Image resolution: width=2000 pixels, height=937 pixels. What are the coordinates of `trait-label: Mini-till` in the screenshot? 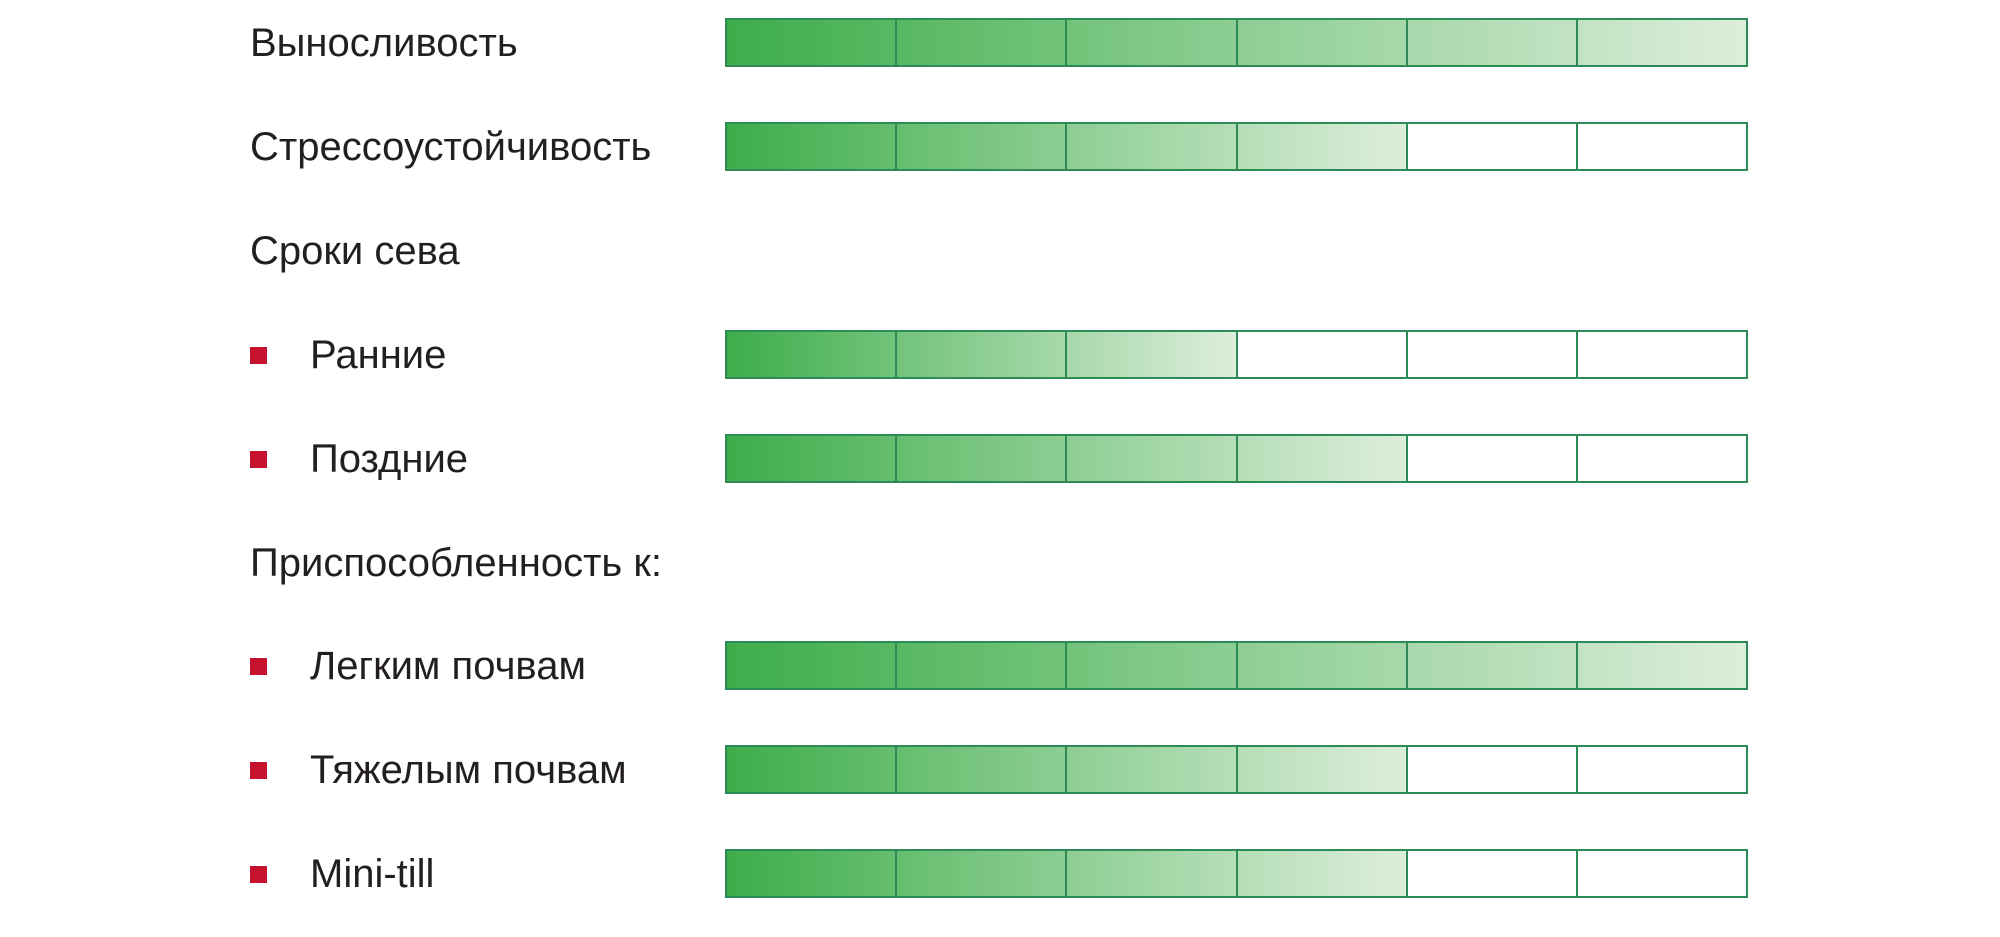 It's located at (372, 874).